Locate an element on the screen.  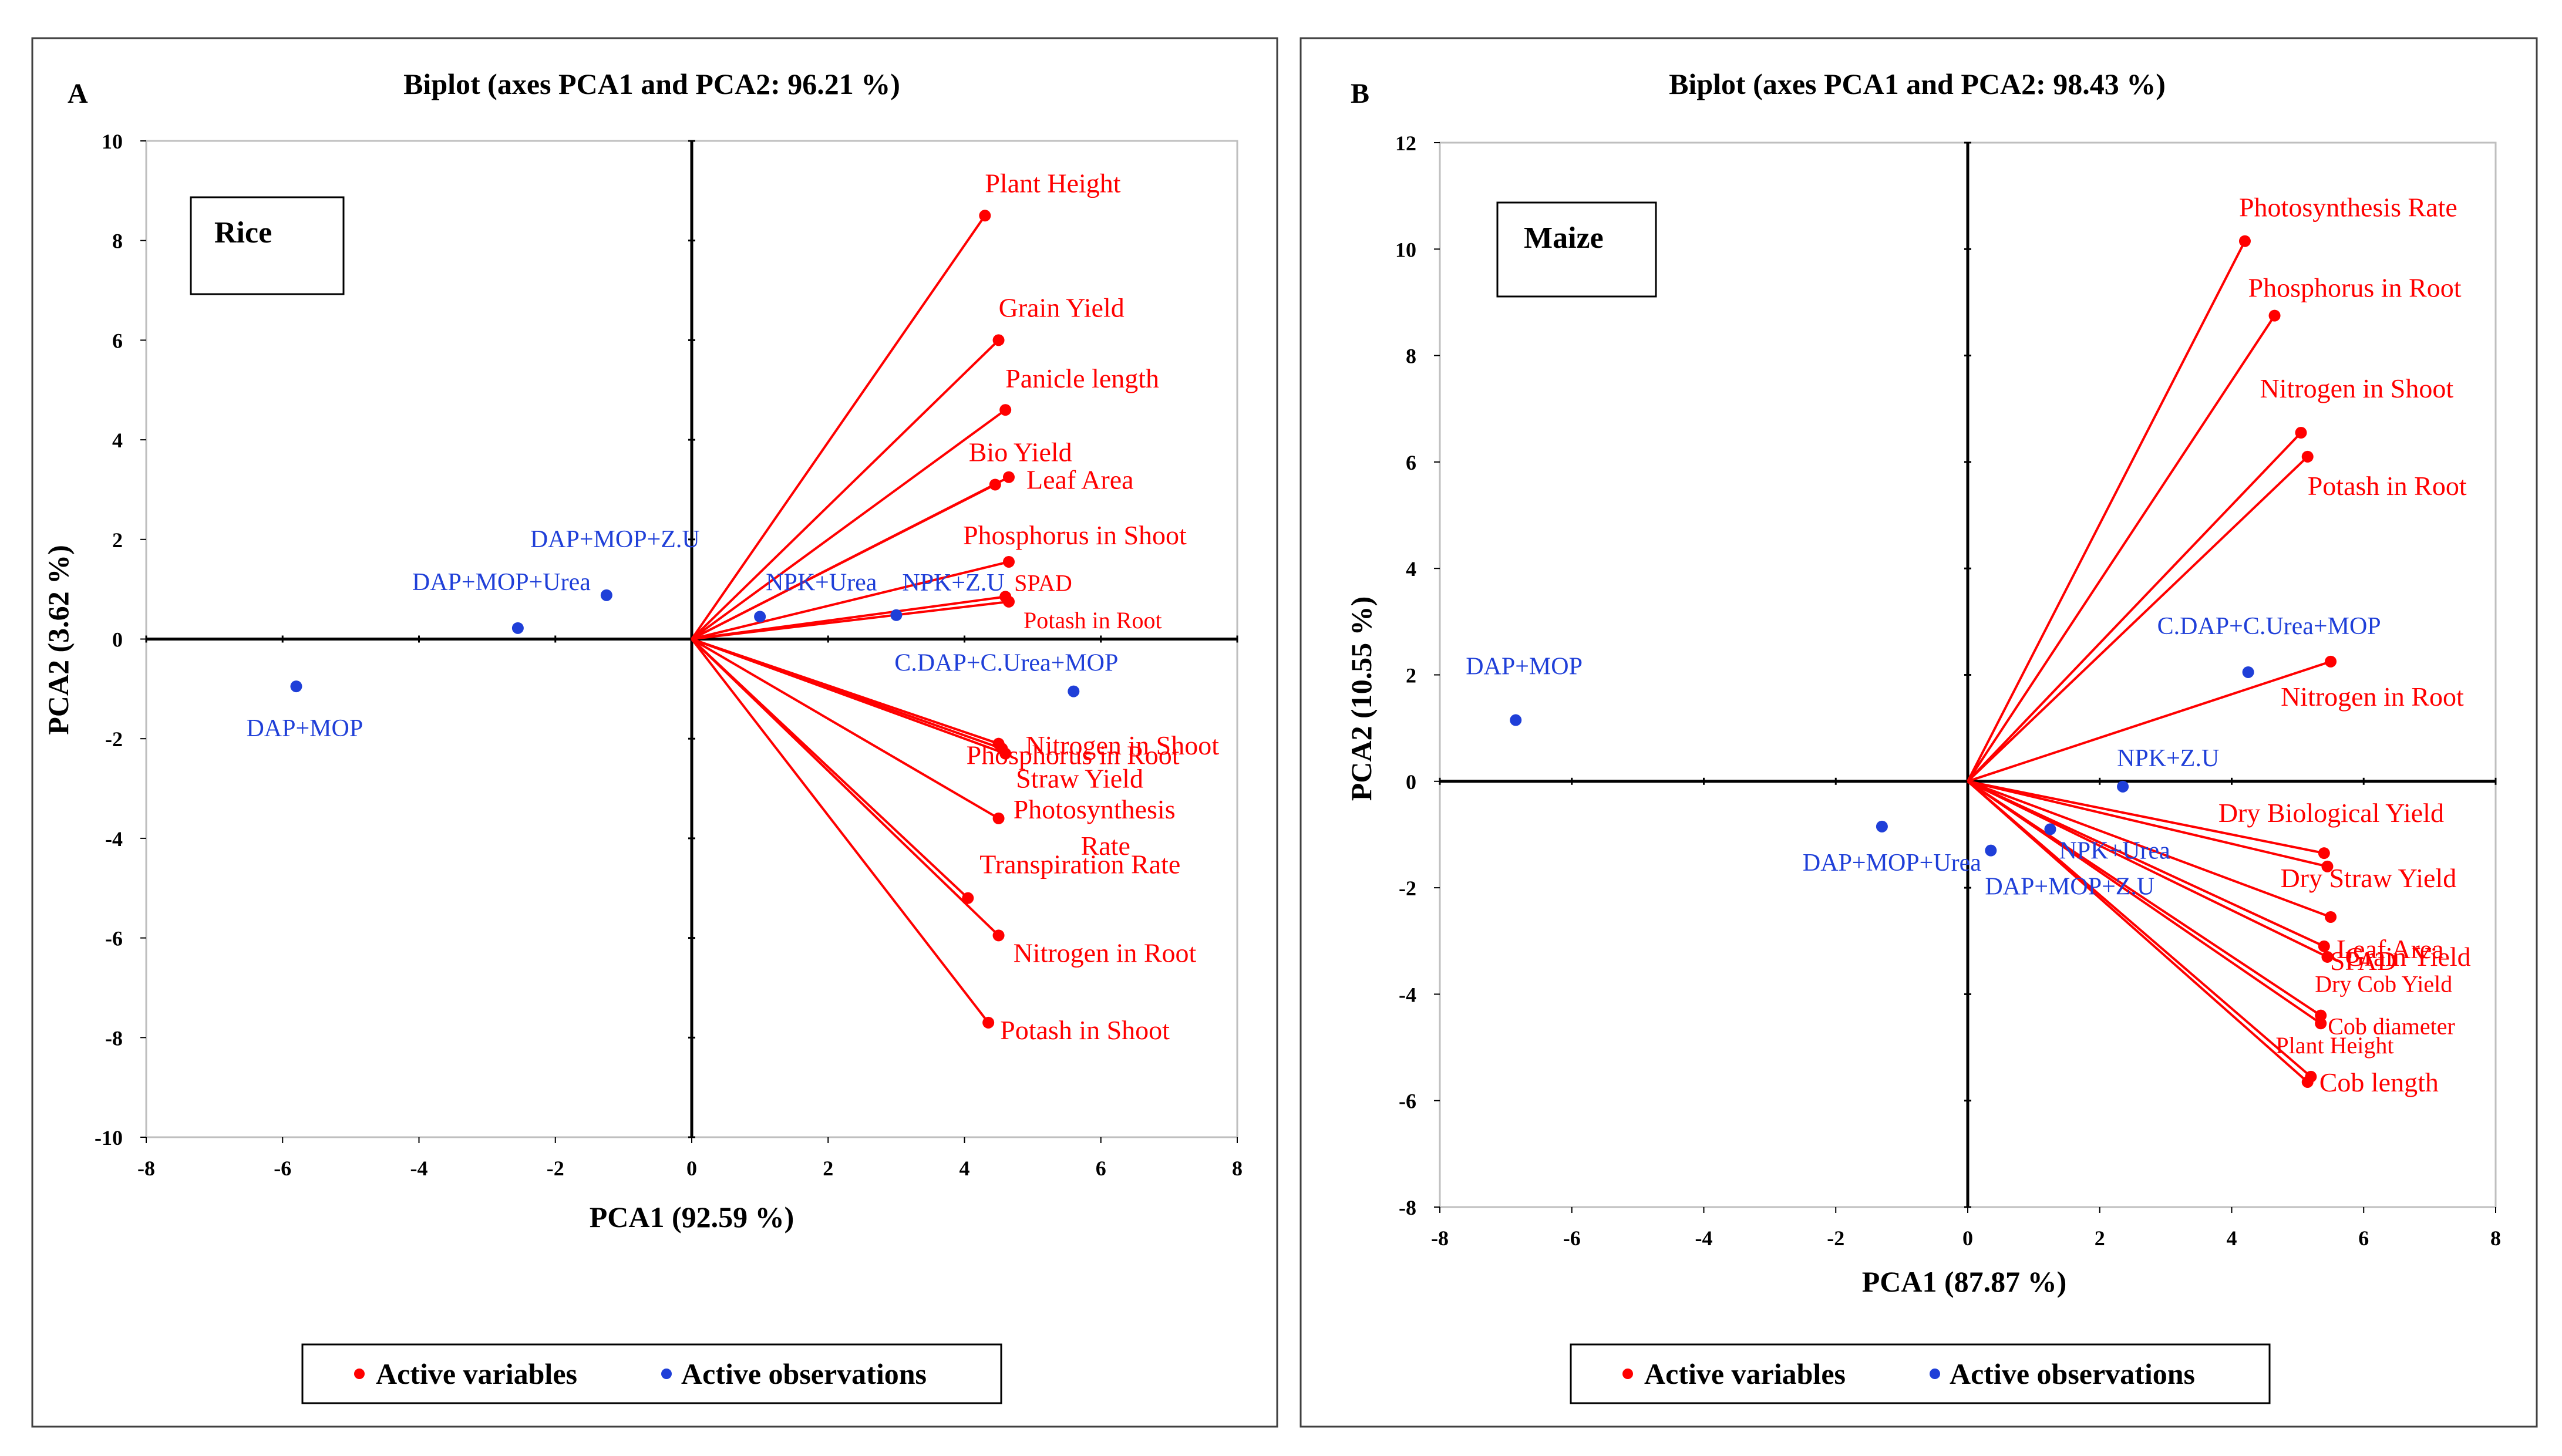
panel-a-variable-label: Transpiration Rate is located at coordinates (1079, 864).